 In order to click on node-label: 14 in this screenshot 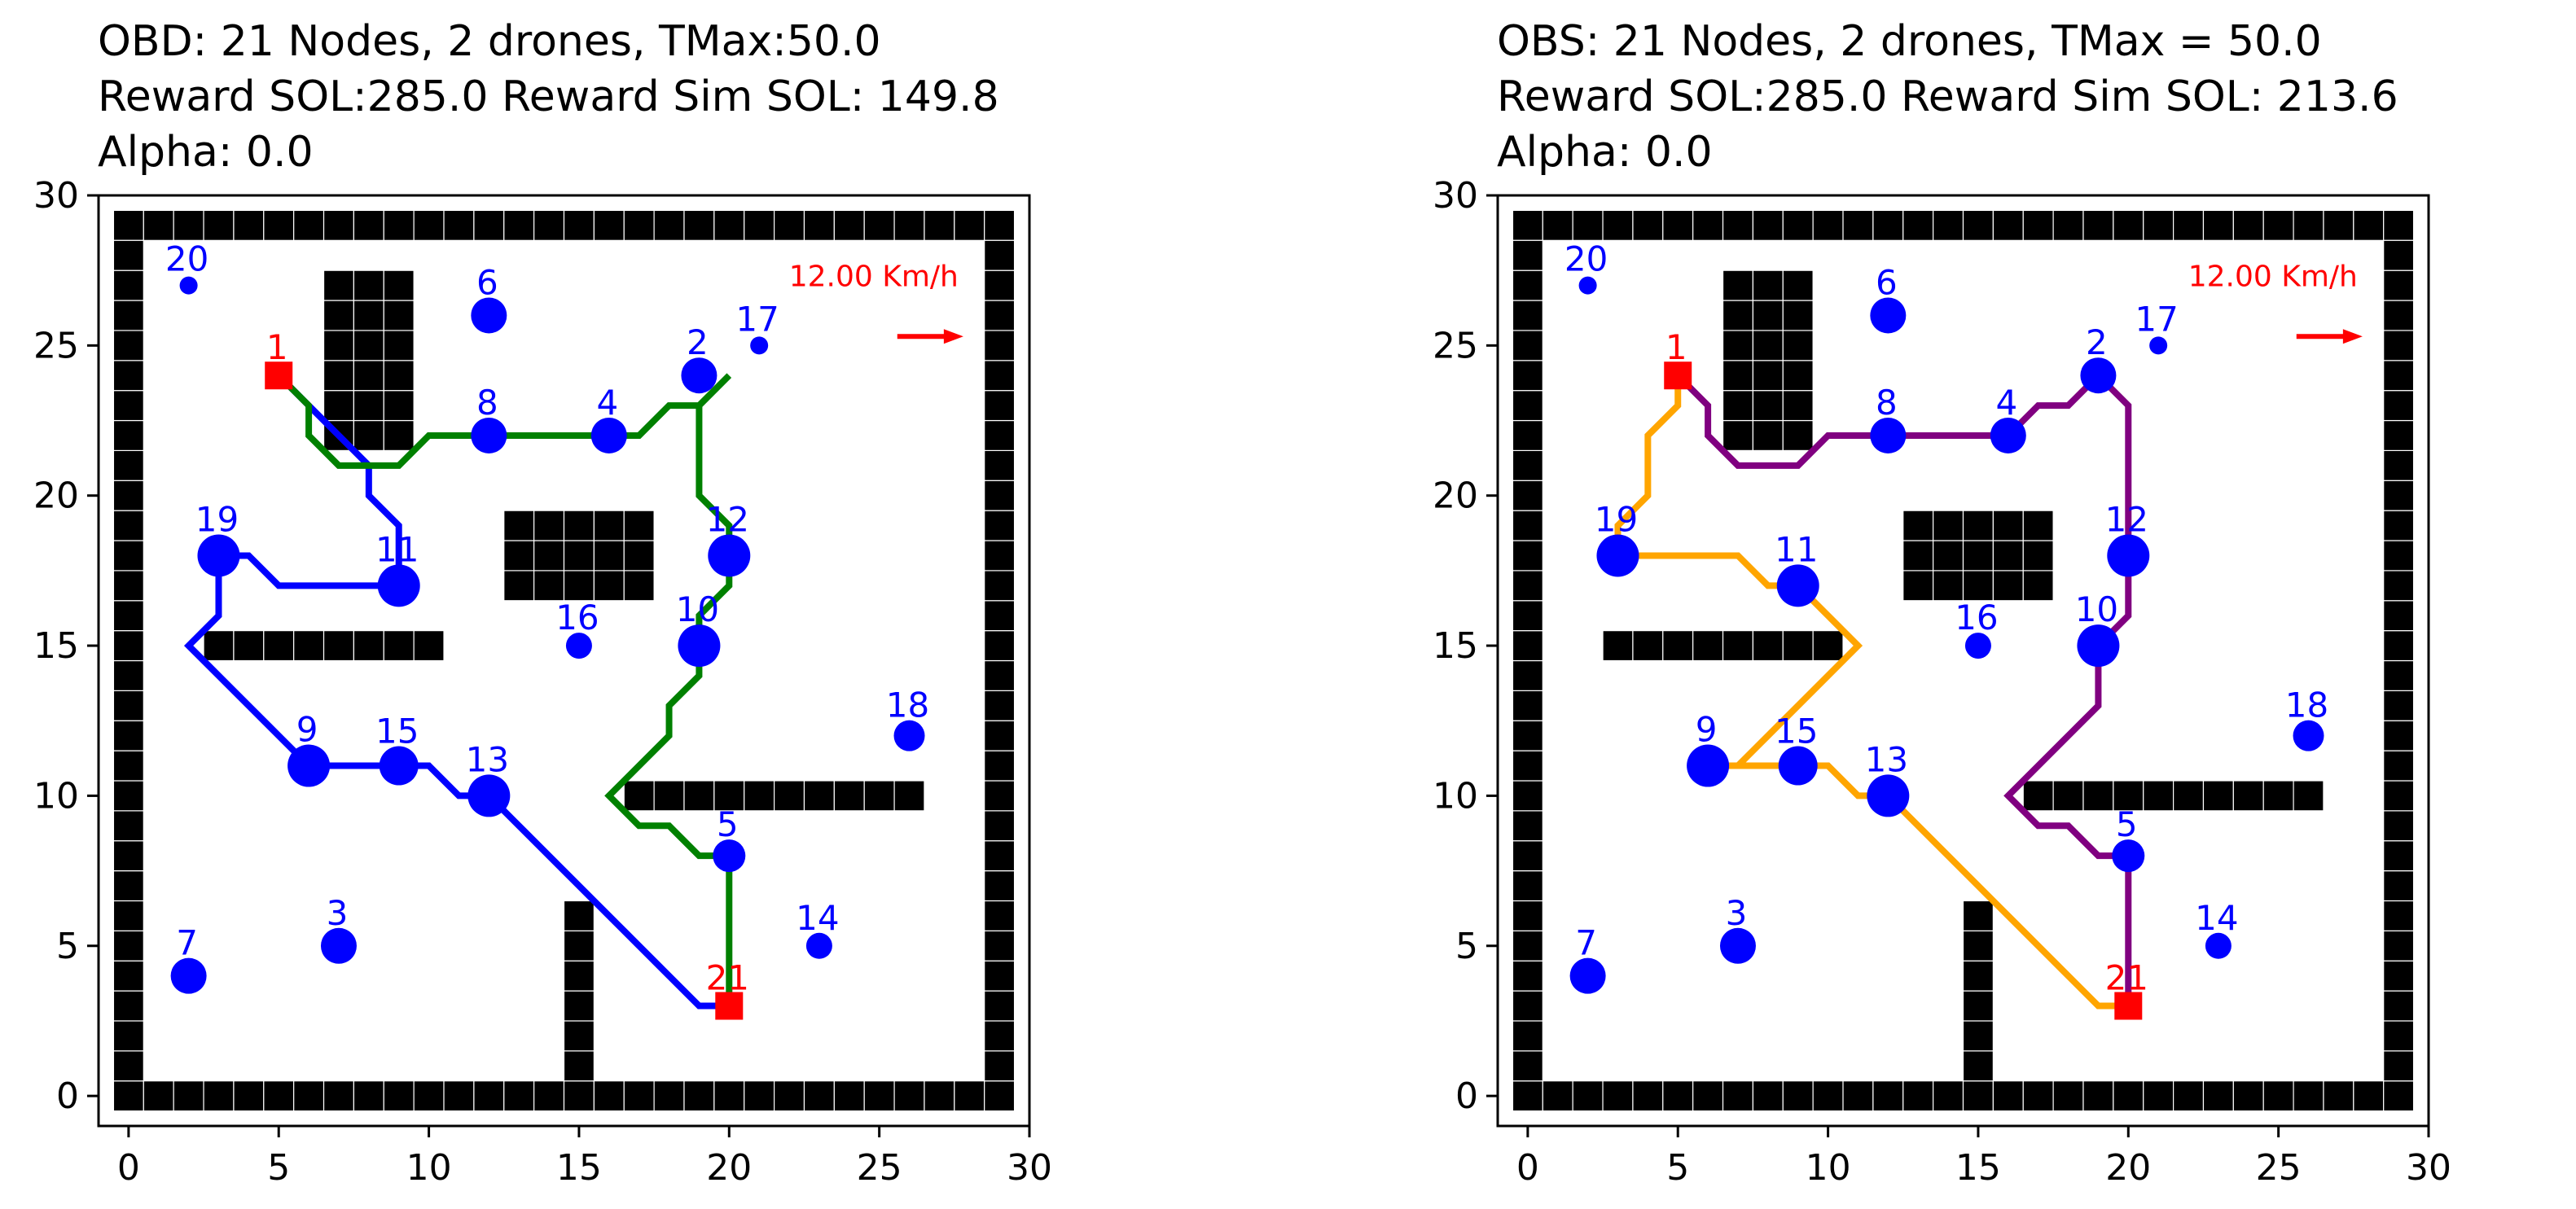, I will do `click(817, 918)`.